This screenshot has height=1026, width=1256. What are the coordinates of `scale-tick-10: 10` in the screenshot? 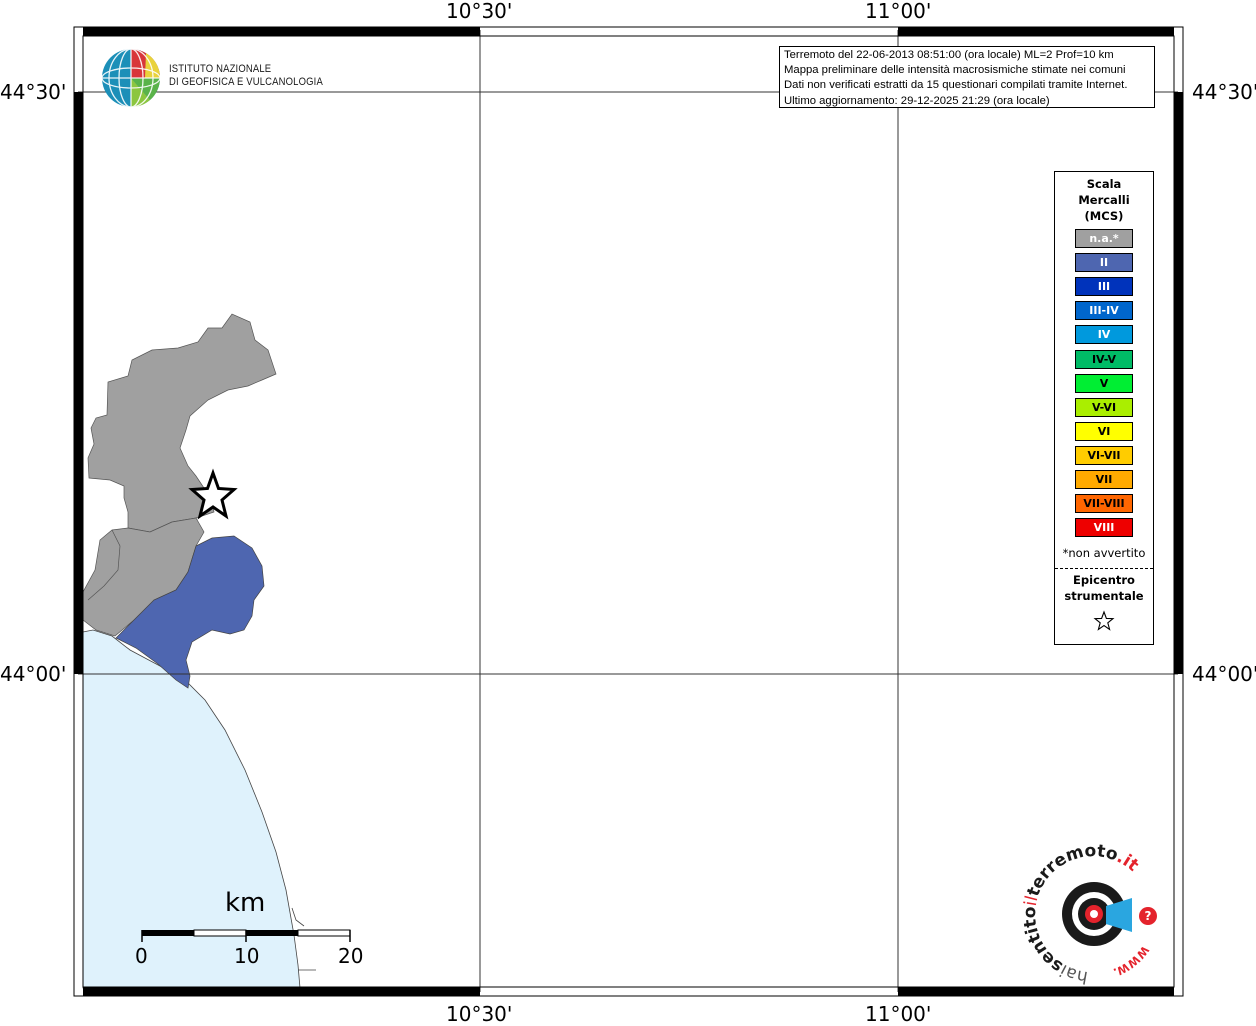 It's located at (247, 956).